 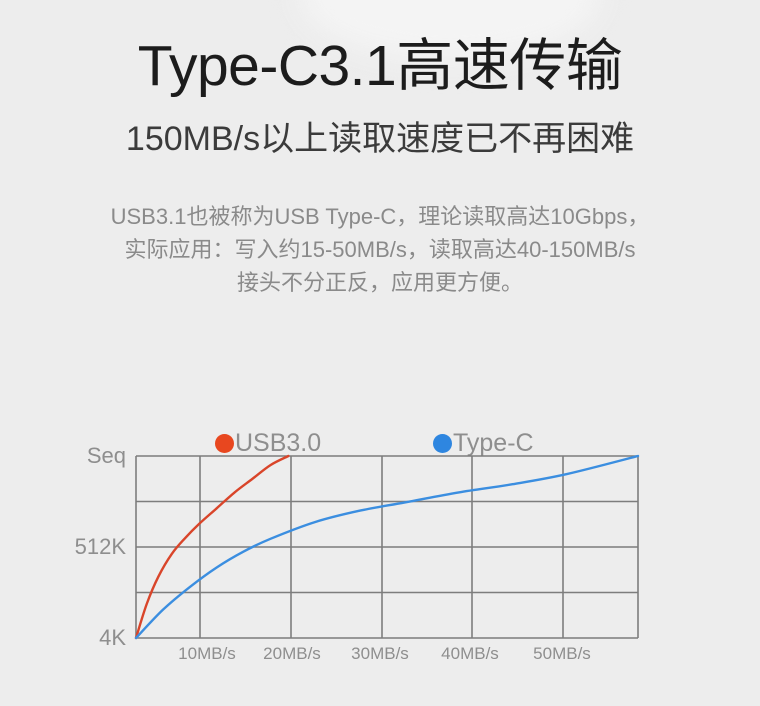 What do you see at coordinates (106, 455) in the screenshot?
I see `y-axis-label-seq: Seq` at bounding box center [106, 455].